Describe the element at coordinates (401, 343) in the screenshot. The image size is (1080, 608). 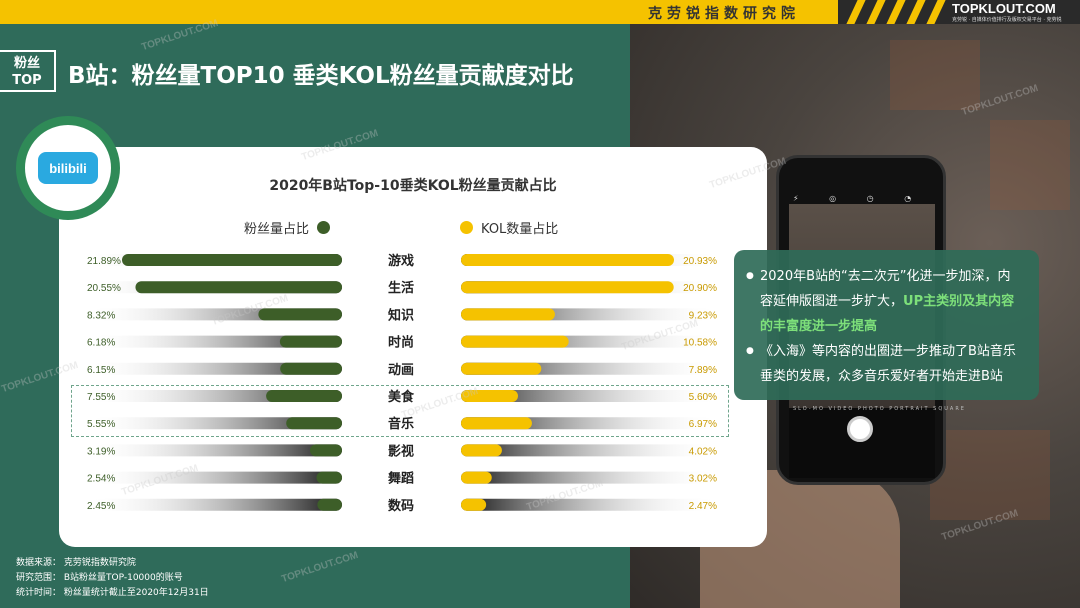
I see `category-label: 时尚` at that location.